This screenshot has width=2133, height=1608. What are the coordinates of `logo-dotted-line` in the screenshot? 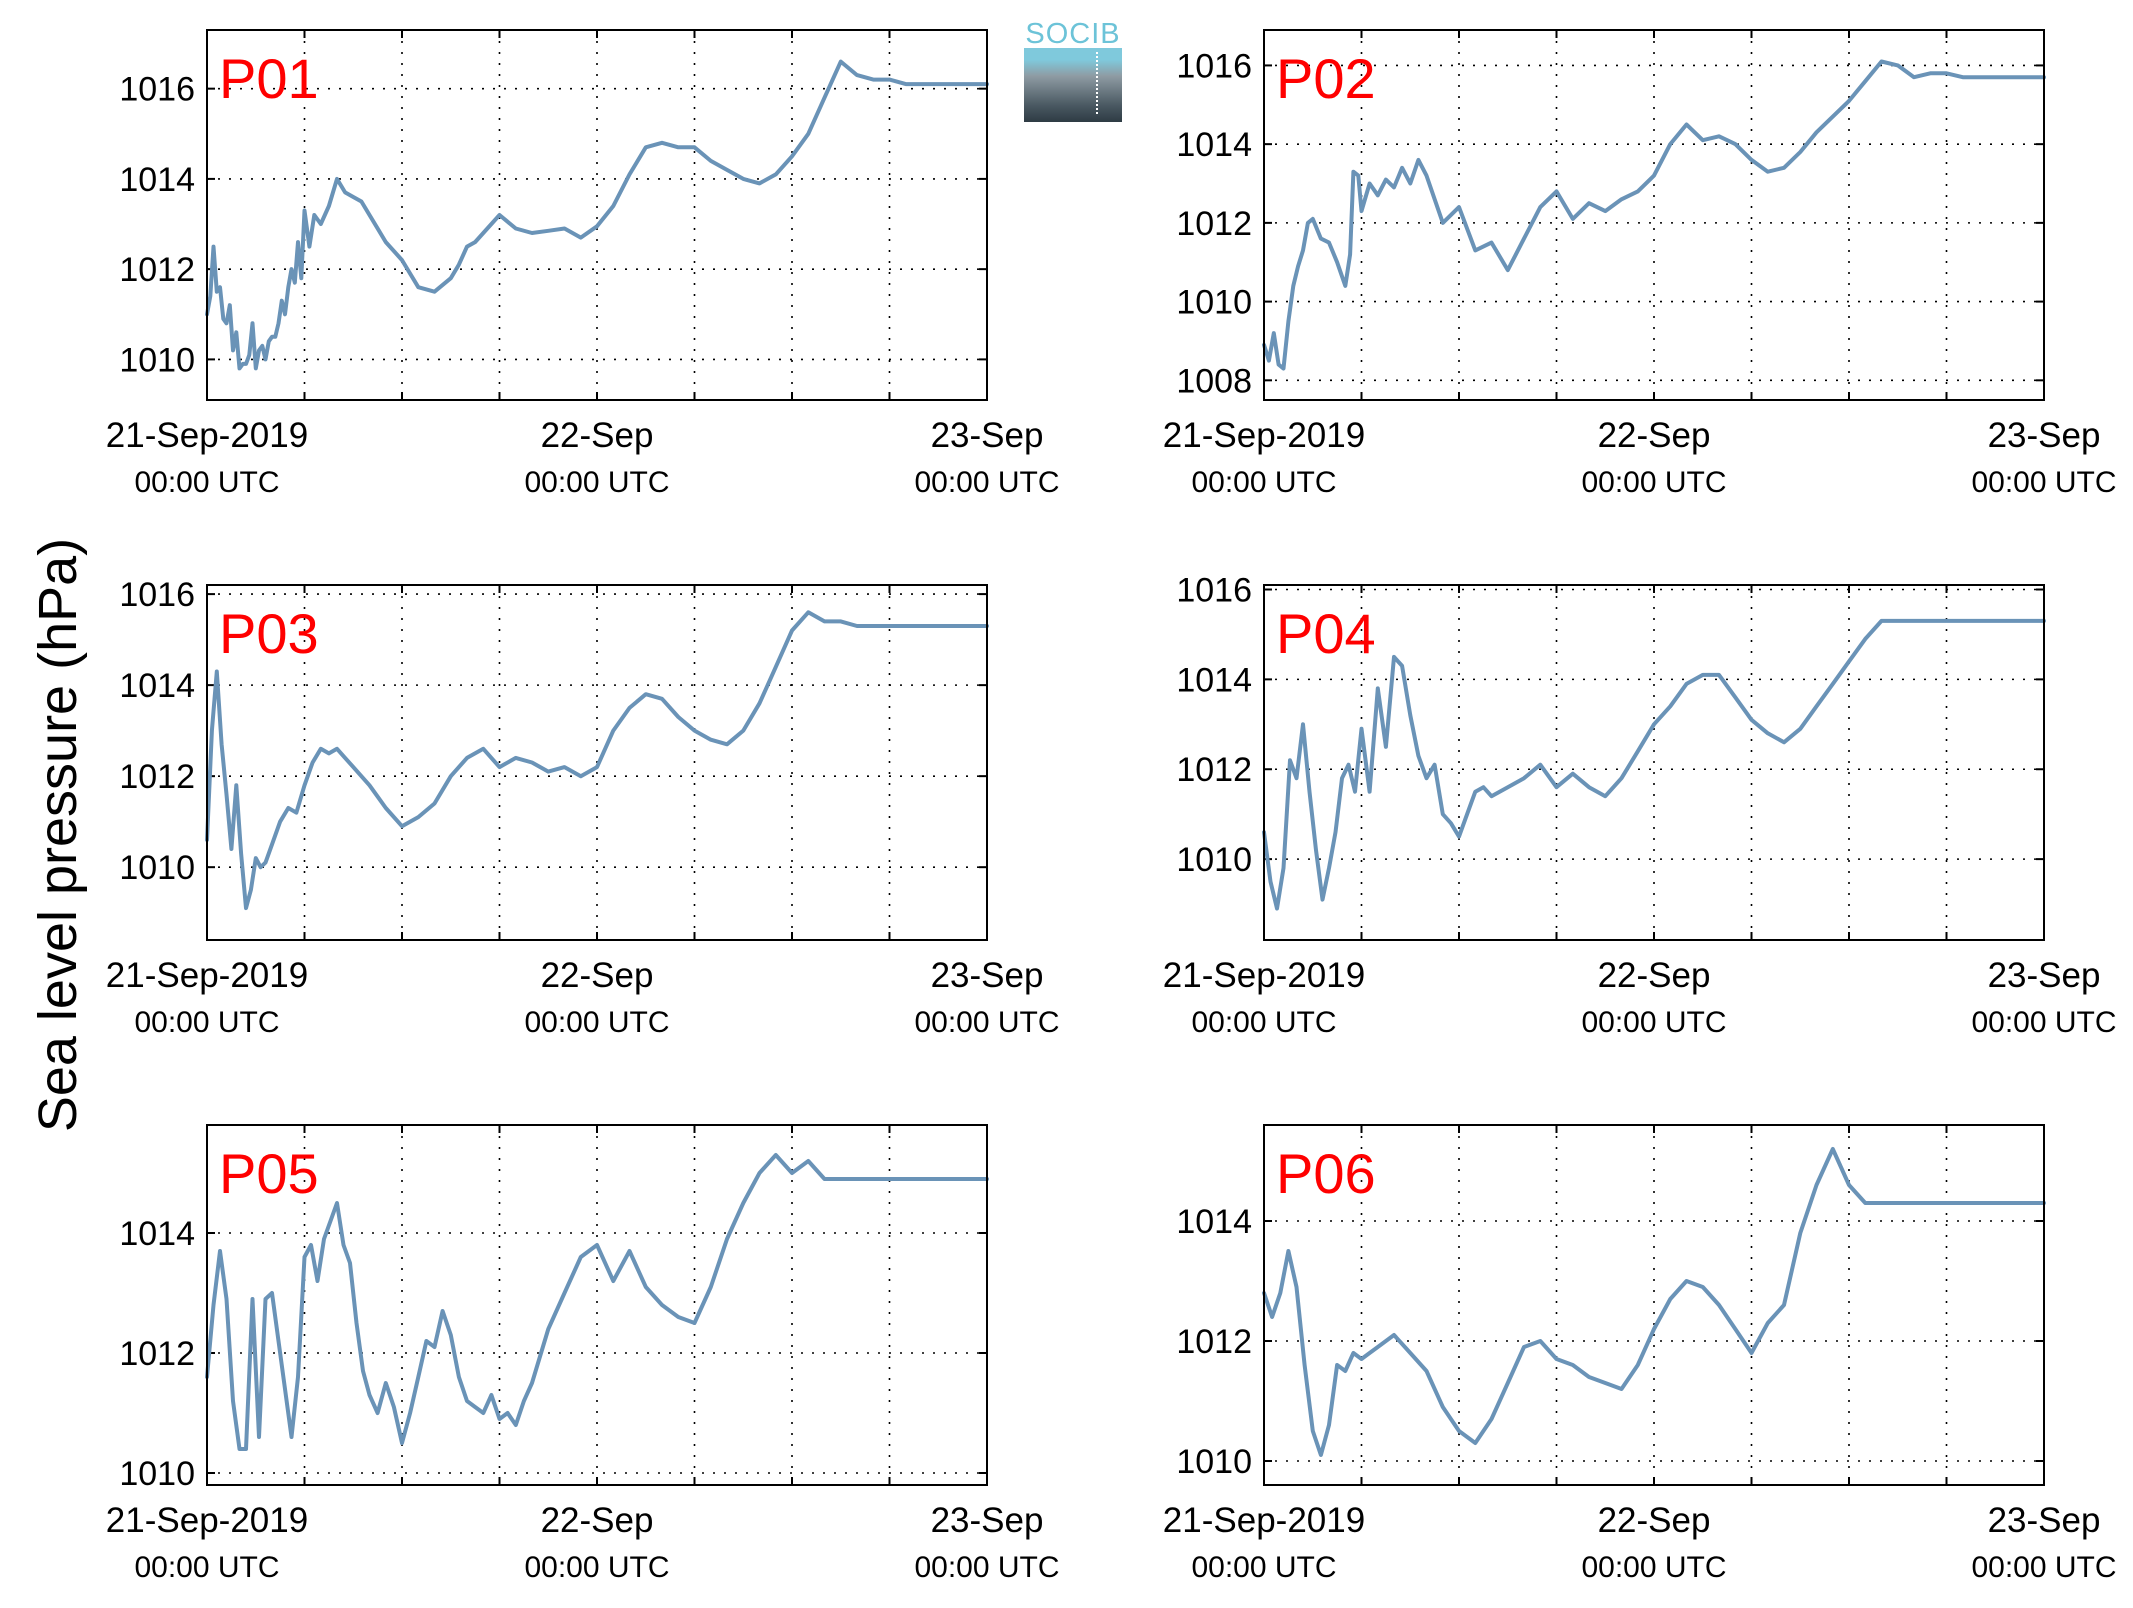 It's located at (1097, 83).